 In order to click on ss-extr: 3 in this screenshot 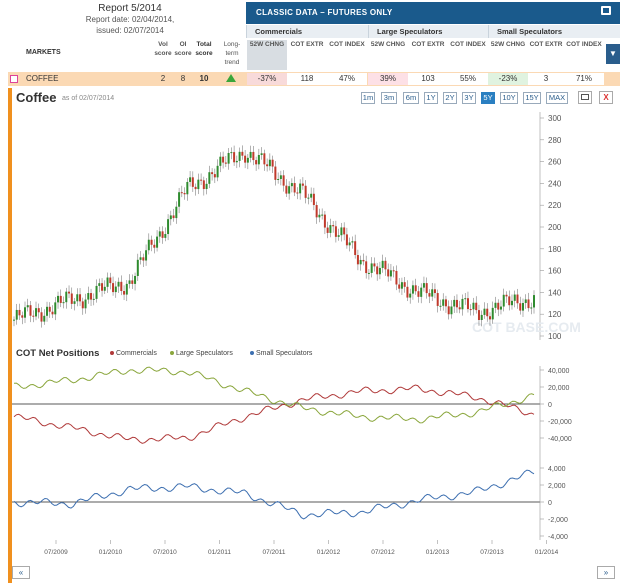, I will do `click(546, 79)`.